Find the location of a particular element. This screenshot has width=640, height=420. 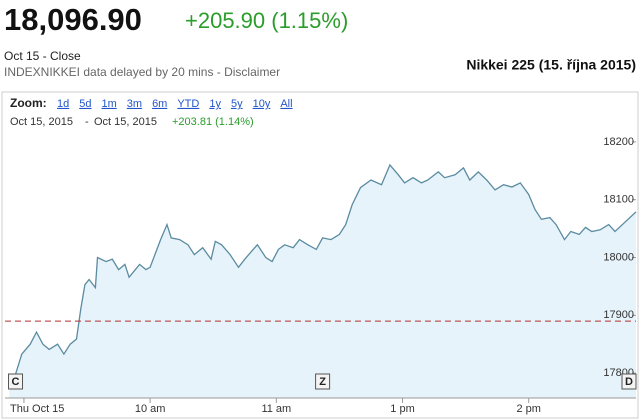

range-to: Oct 15, 2015 is located at coordinates (125, 122).